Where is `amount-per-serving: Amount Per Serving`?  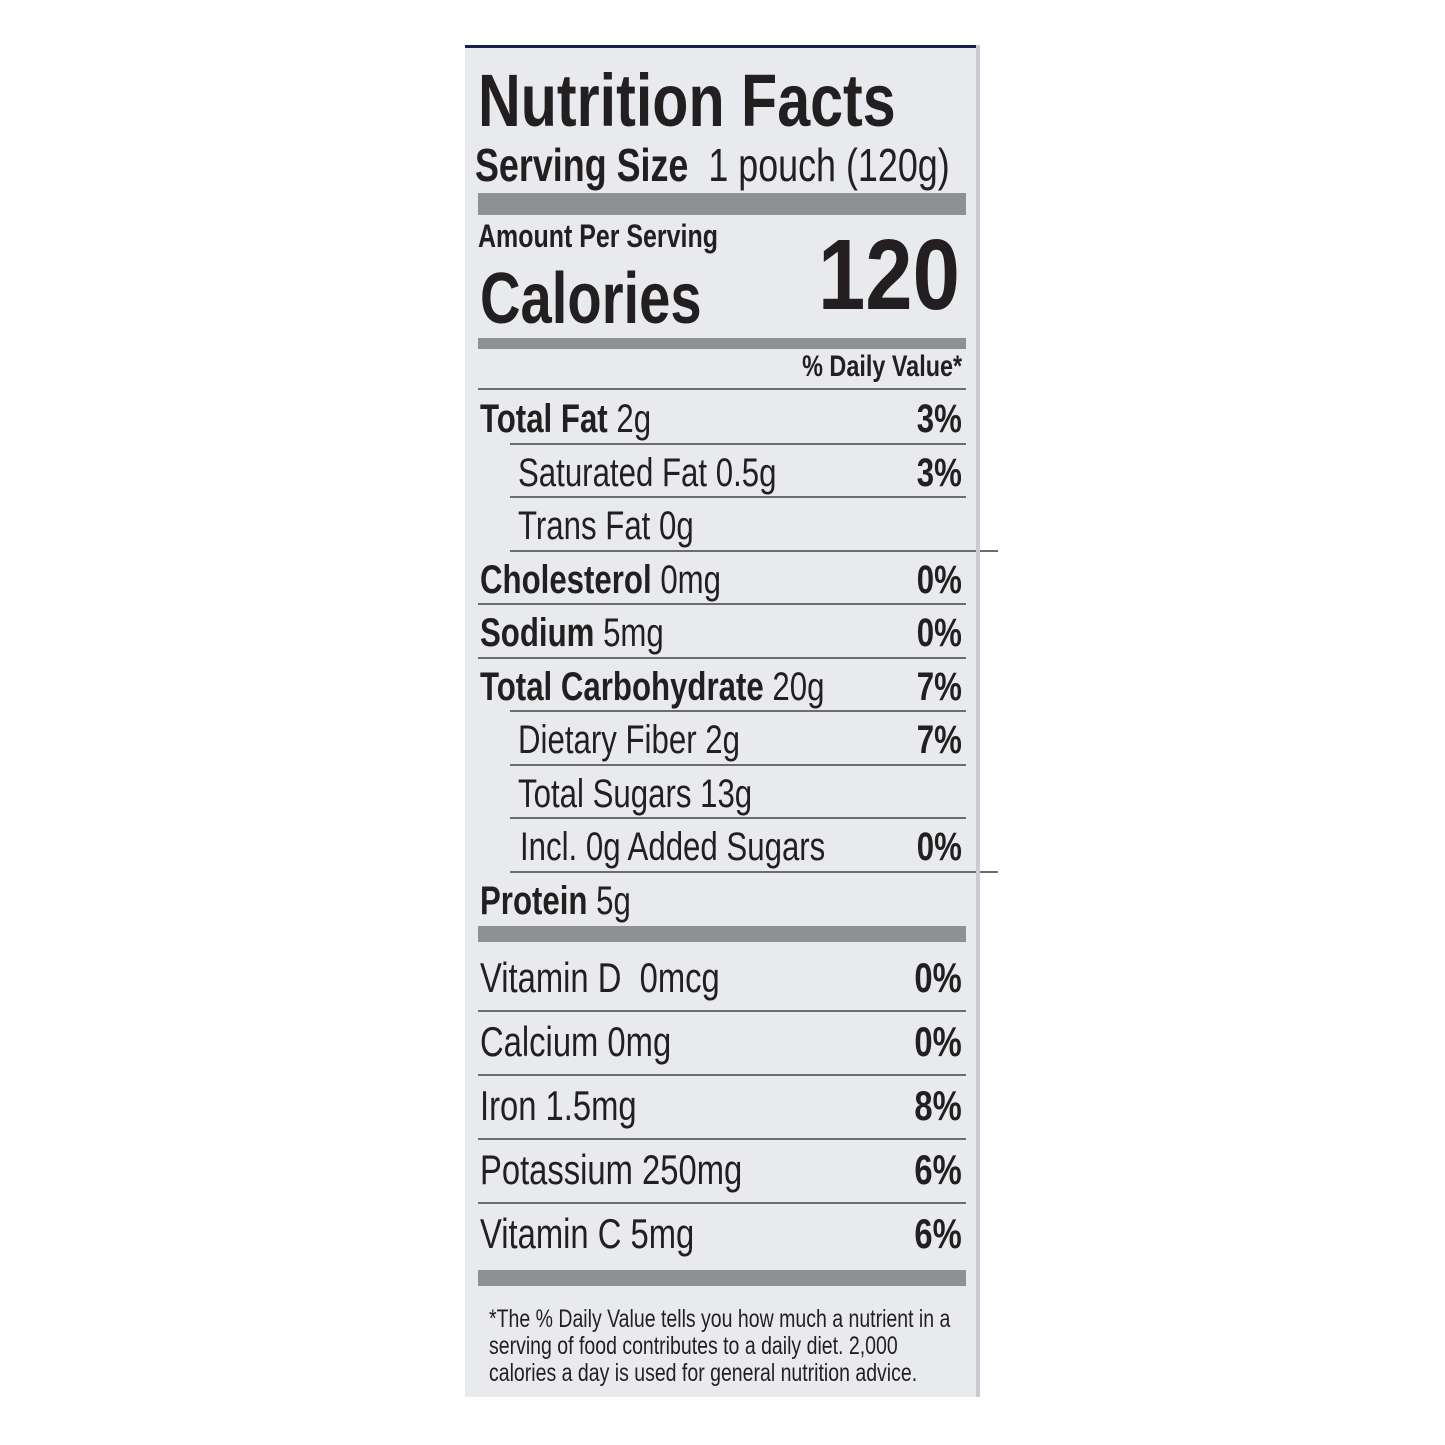
amount-per-serving: Amount Per Serving is located at coordinates (598, 236).